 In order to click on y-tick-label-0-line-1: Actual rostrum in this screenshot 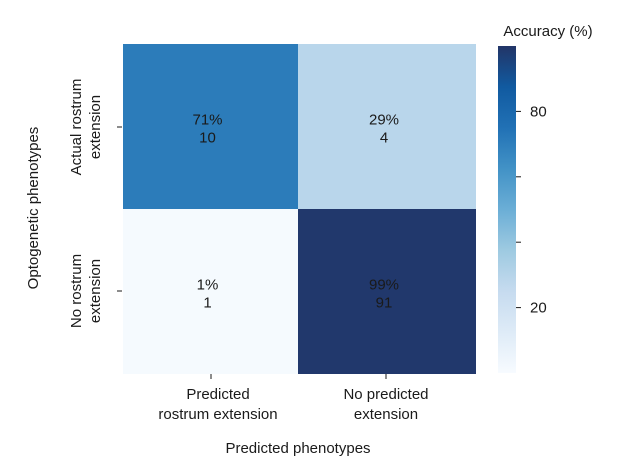, I will do `click(76, 127)`.